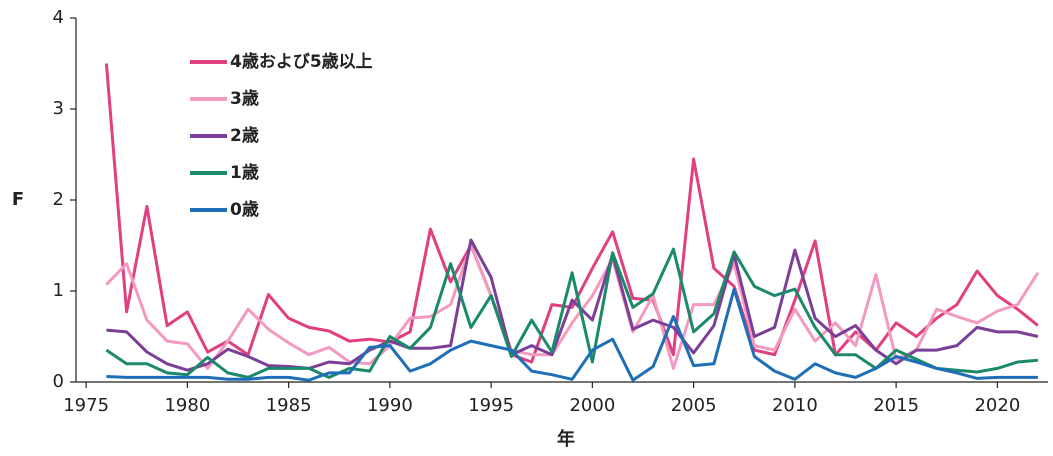 Image resolution: width=1053 pixels, height=456 pixels. I want to click on x-tick-label: 1995, so click(491, 405).